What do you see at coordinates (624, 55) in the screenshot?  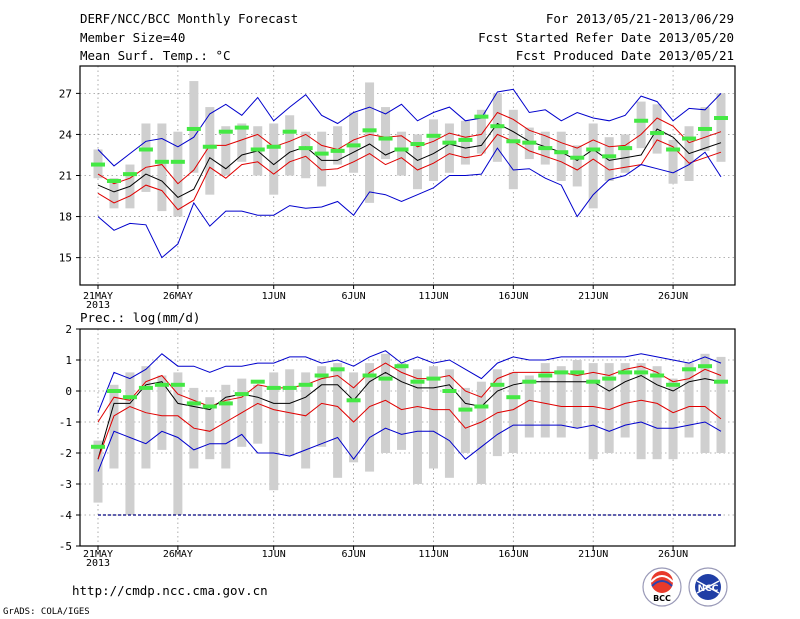 I see `forecast-produced-date: Fcst Produced Date 2013/05/21` at bounding box center [624, 55].